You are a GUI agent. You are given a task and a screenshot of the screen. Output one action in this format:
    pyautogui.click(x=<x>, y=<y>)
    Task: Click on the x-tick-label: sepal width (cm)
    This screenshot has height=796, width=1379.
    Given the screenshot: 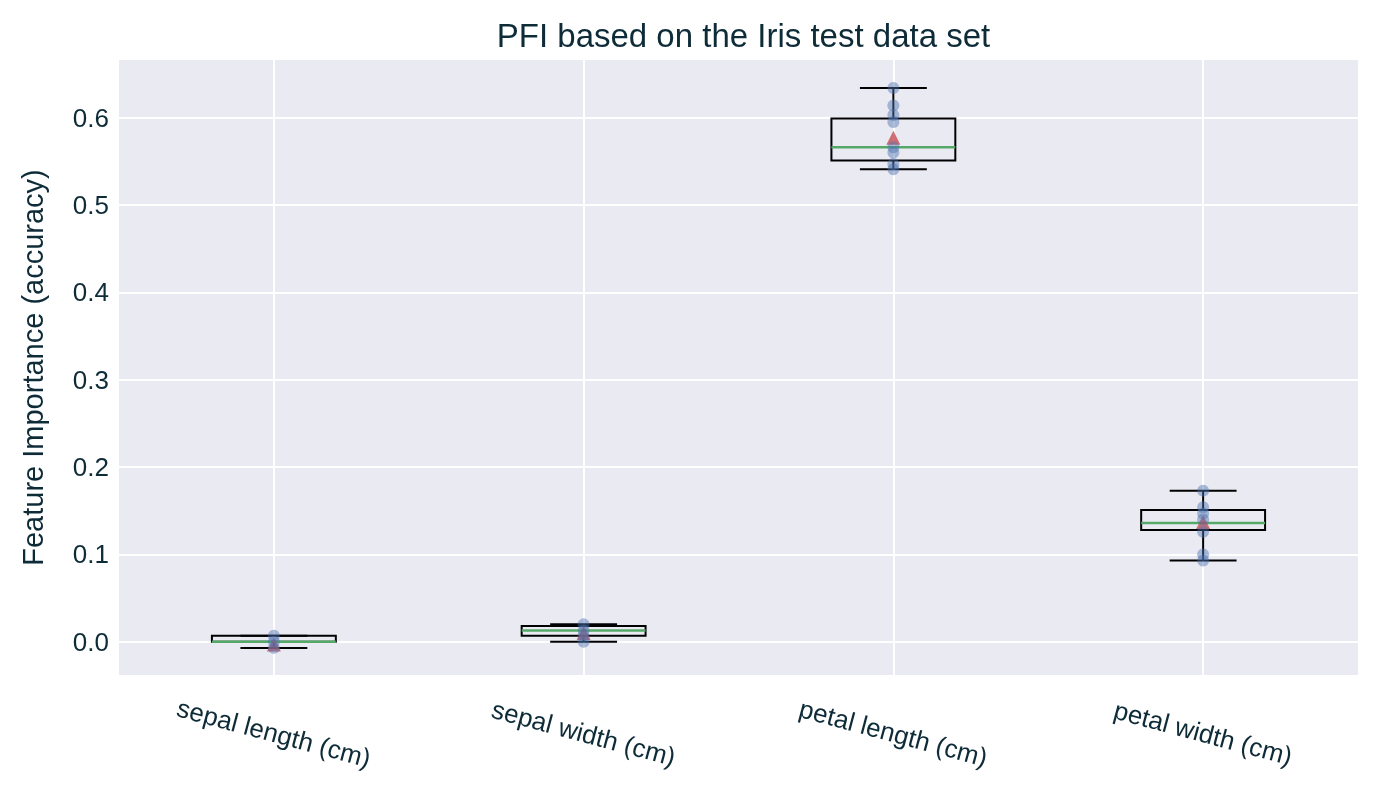 What is the action you would take?
    pyautogui.click(x=583, y=733)
    